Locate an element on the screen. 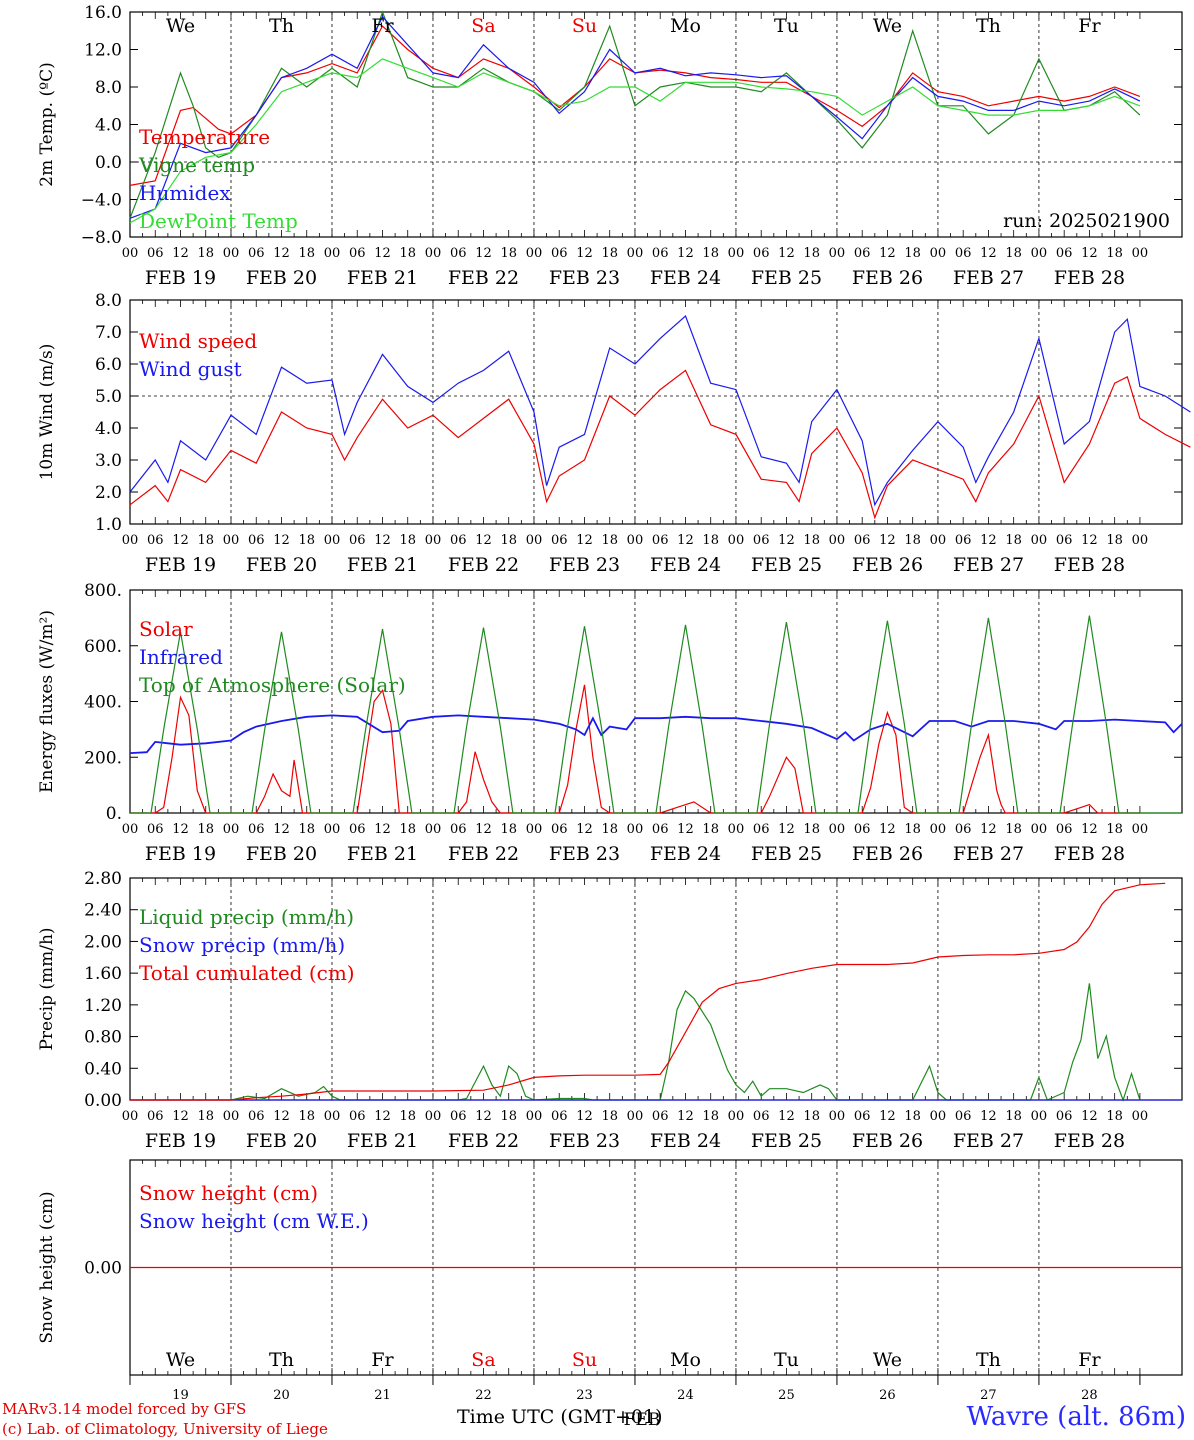 Image resolution: width=1194 pixels, height=1440 pixels. y-tick-label: 7.0 is located at coordinates (108, 333).